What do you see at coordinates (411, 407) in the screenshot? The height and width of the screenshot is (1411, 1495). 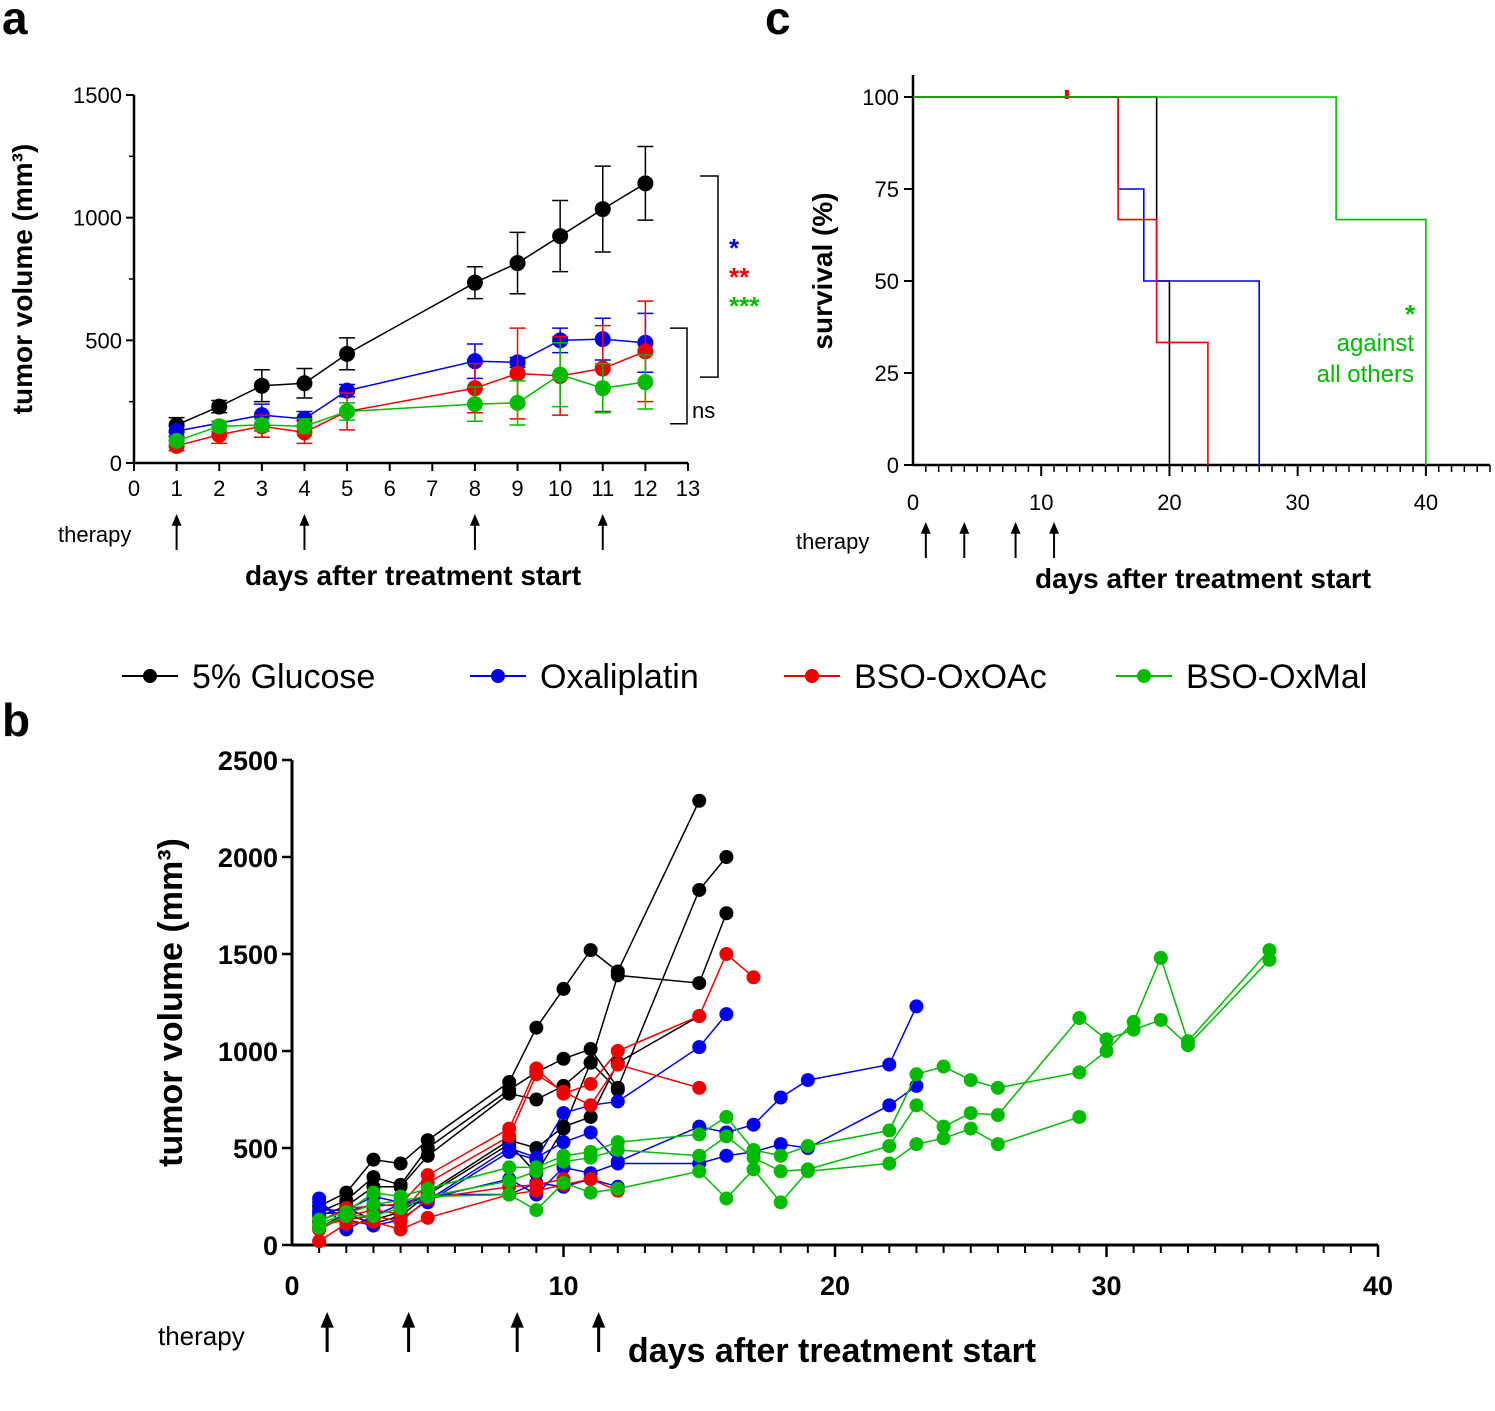 I see `panel-a-series-3-line` at bounding box center [411, 407].